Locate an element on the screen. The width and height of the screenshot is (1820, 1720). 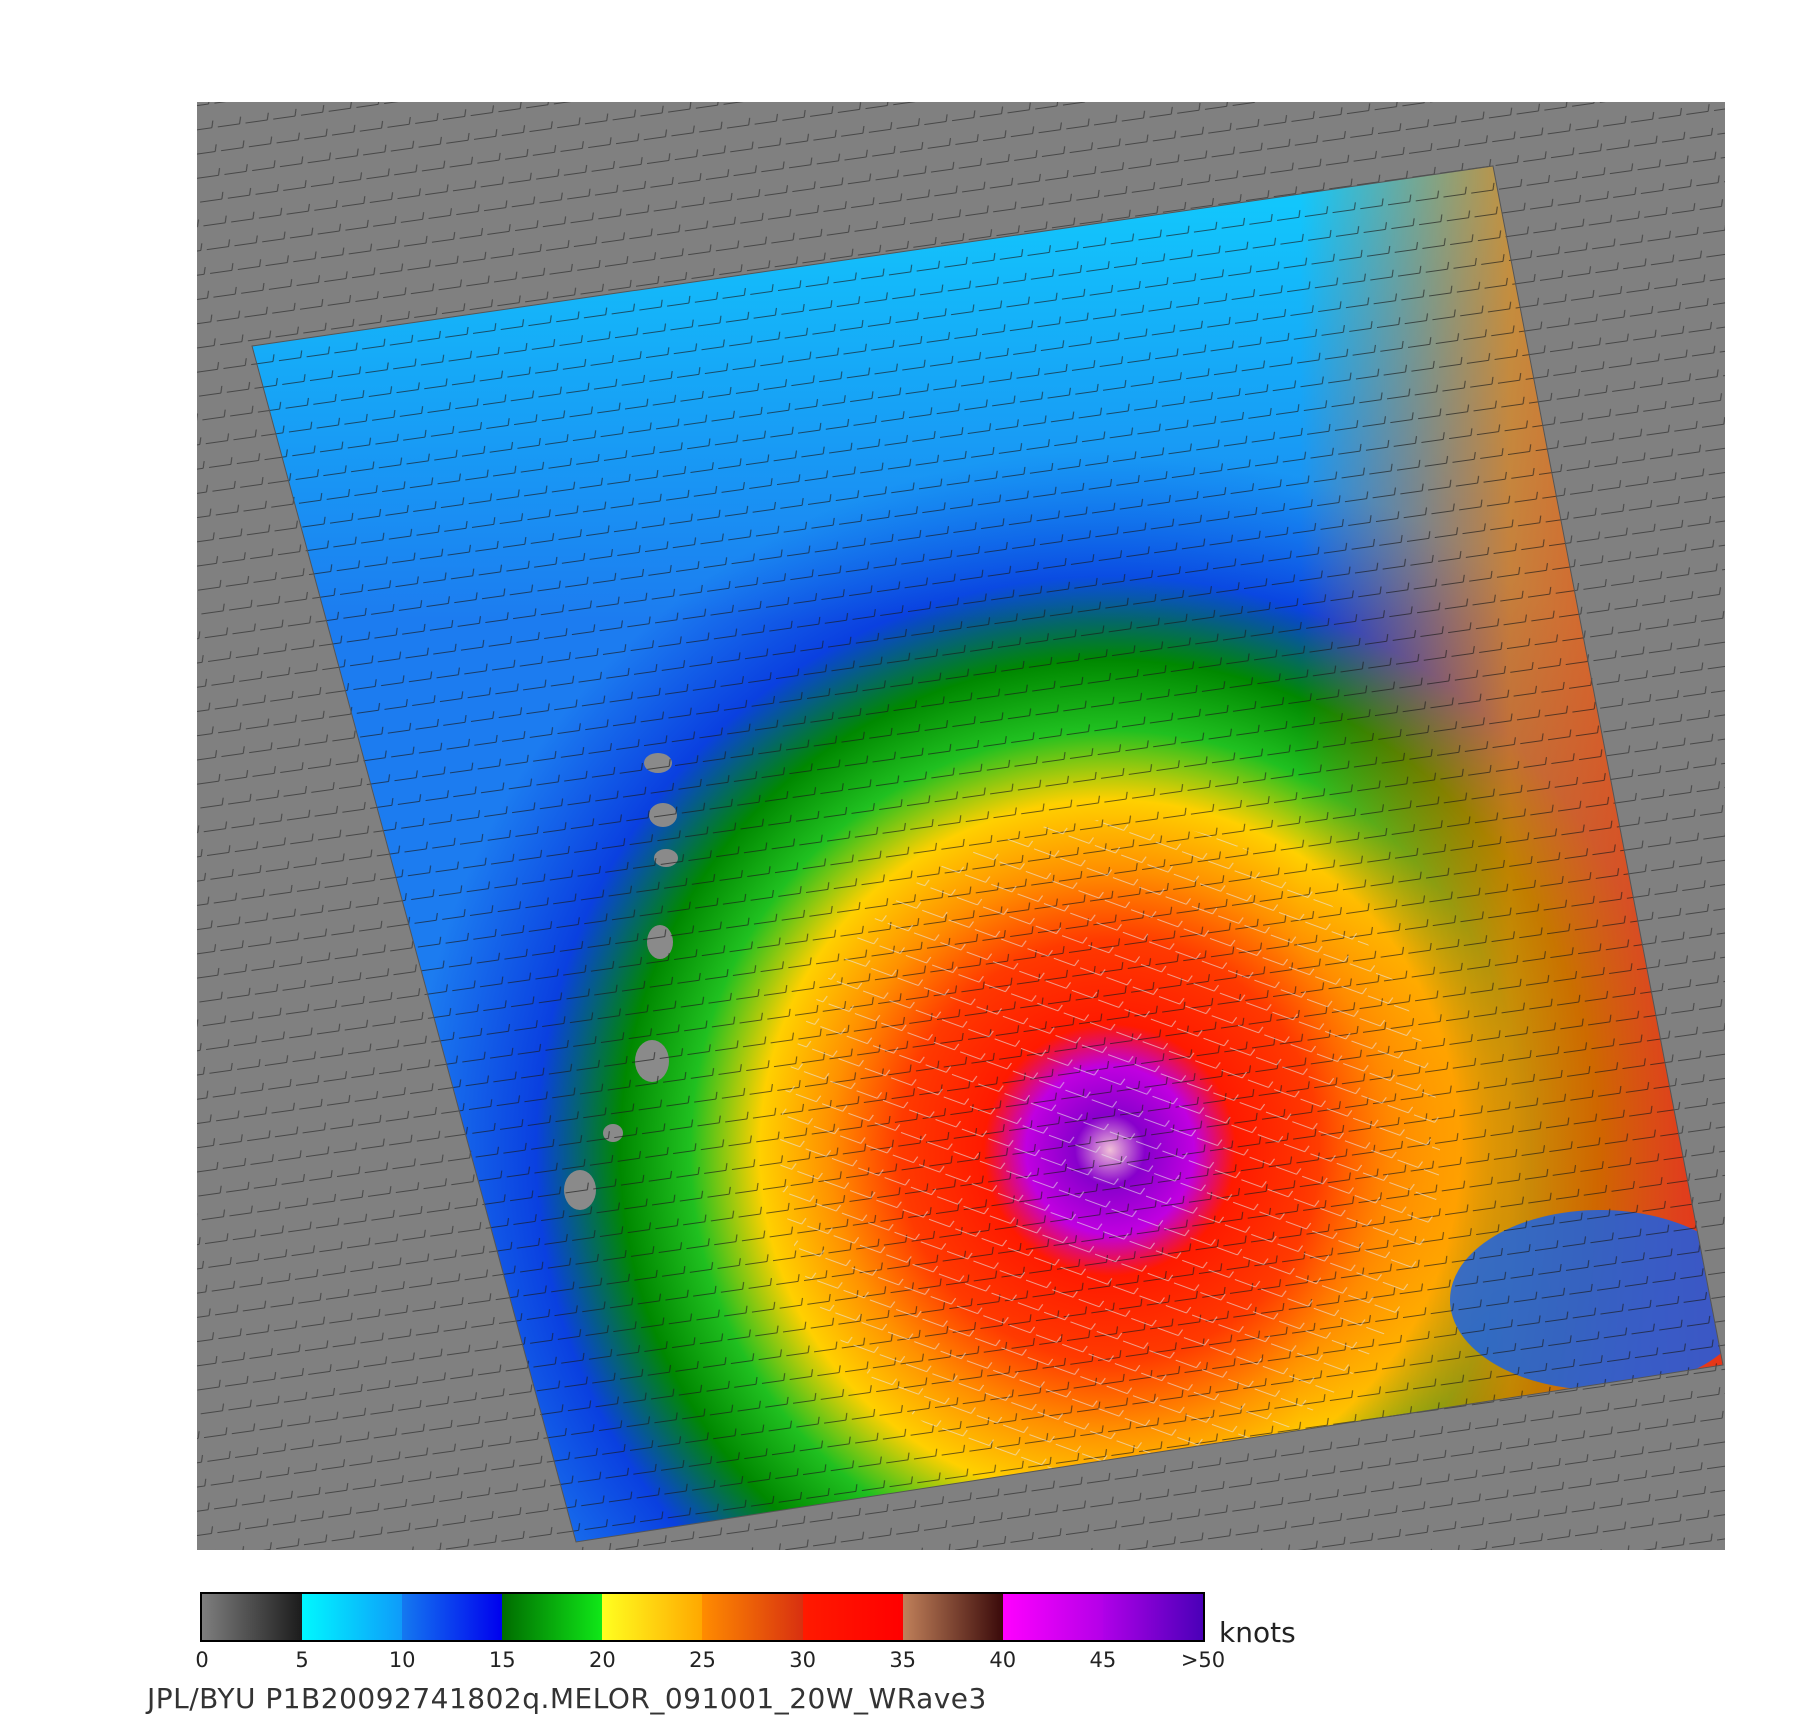
colorbar-tick-label: >50 is located at coordinates (1203, 1660).